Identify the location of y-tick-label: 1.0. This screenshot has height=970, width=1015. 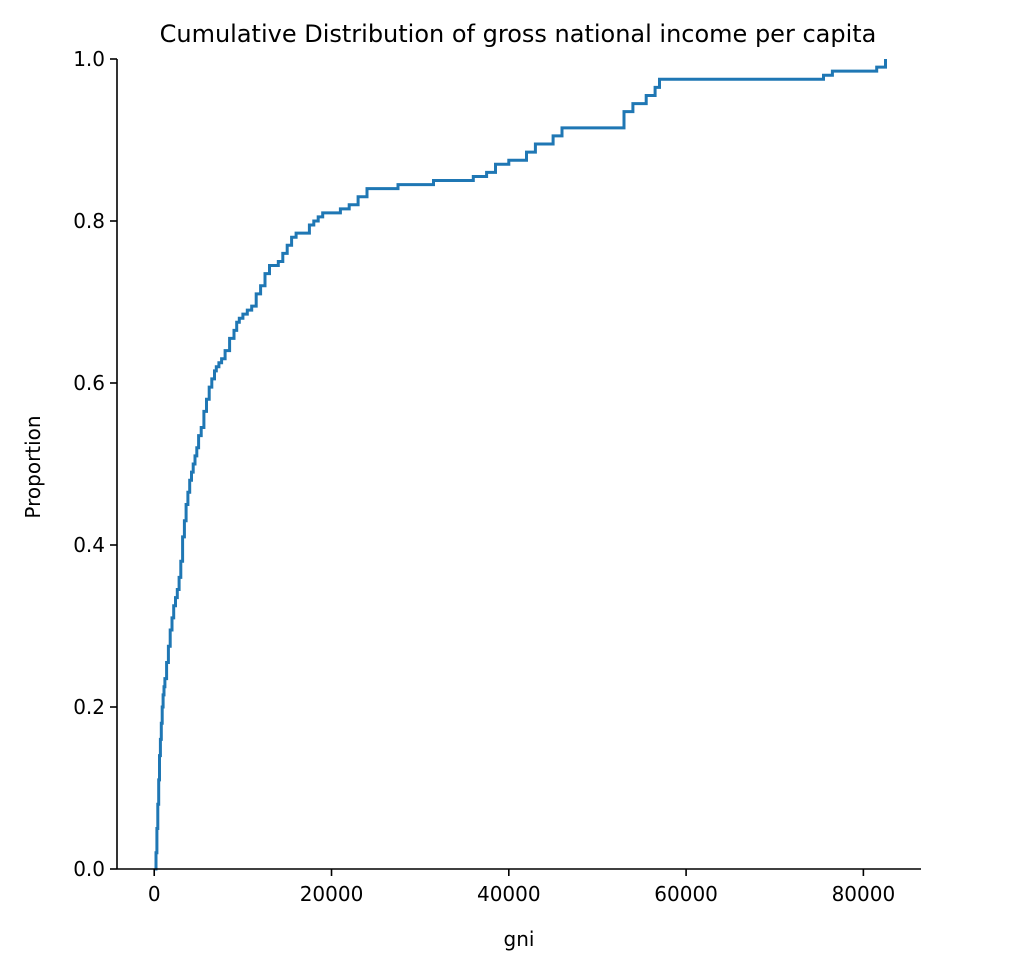
(89, 59).